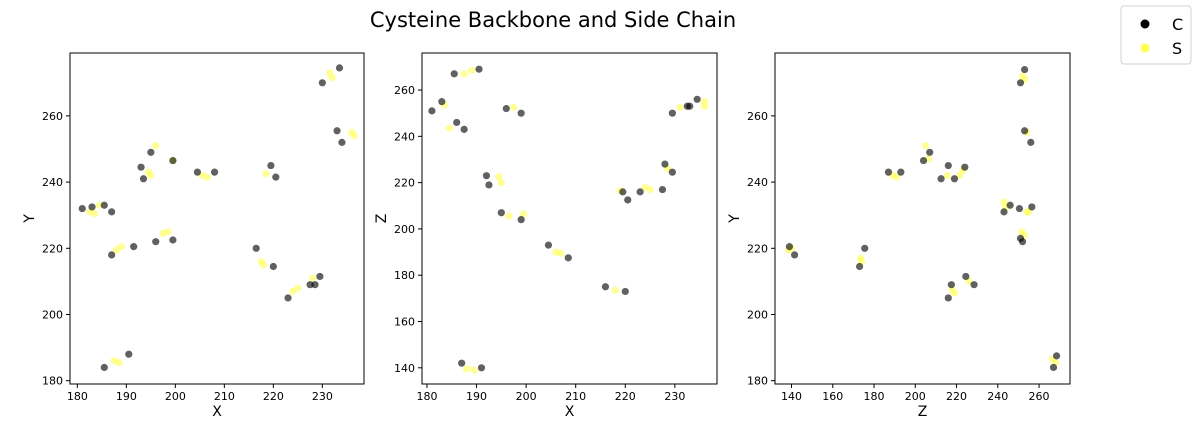 This screenshot has height=427, width=1200. Describe the element at coordinates (735, 219) in the screenshot. I see `y-axis-label: Y` at that location.